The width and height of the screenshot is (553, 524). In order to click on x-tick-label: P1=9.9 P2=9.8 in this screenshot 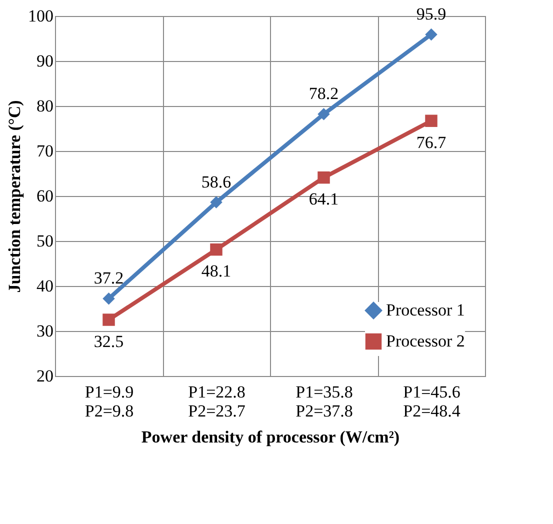, I will do `click(109, 401)`.